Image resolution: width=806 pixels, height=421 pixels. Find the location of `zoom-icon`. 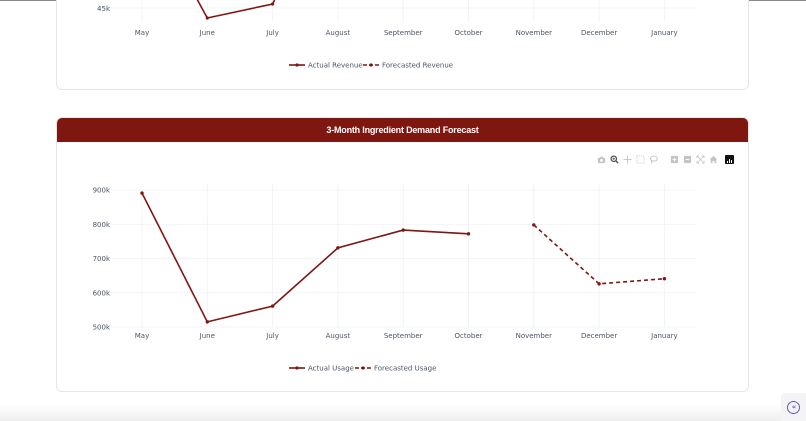

zoom-icon is located at coordinates (614, 159).